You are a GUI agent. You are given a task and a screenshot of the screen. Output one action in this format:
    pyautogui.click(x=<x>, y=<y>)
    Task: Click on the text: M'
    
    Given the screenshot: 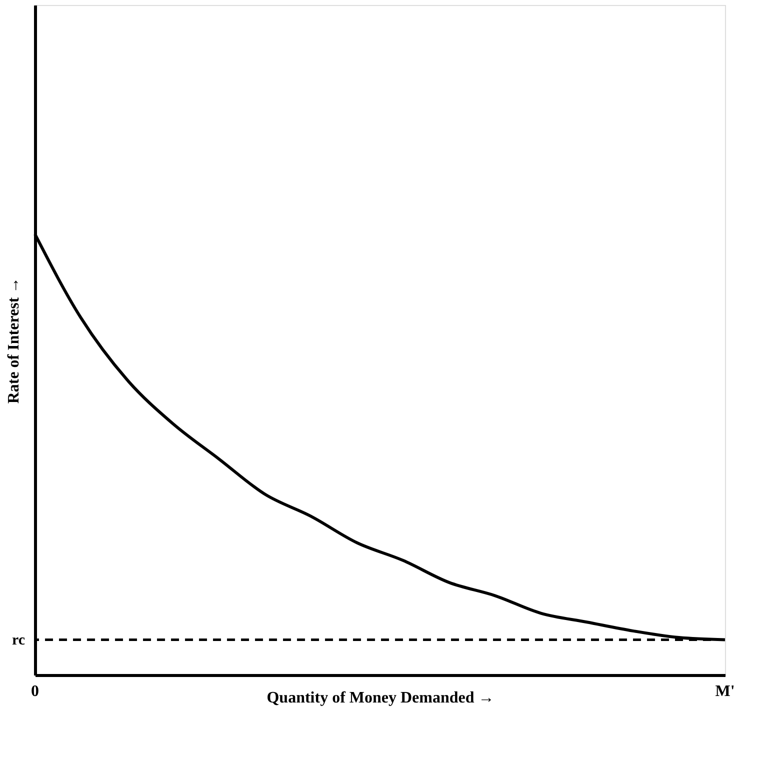 What is the action you would take?
    pyautogui.click(x=725, y=691)
    